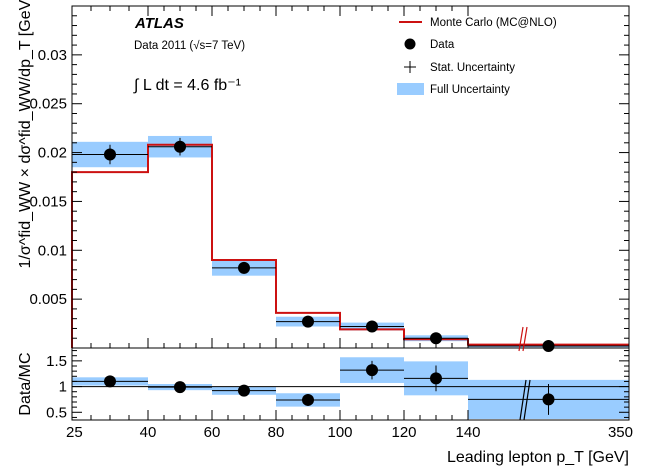 This screenshot has width=667, height=471. I want to click on axis-break-ratio, so click(525, 400).